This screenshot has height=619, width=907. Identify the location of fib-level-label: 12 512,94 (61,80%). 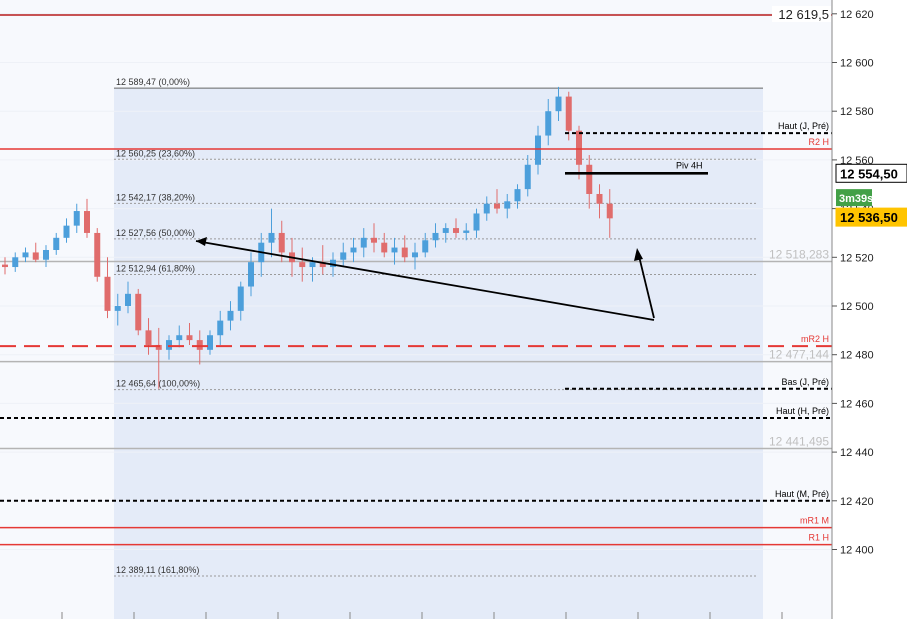
(155, 268).